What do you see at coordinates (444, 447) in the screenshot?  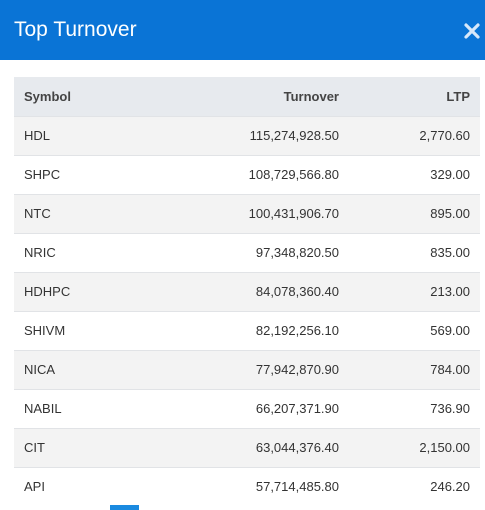 I see `cell-ltp: 2,150.00` at bounding box center [444, 447].